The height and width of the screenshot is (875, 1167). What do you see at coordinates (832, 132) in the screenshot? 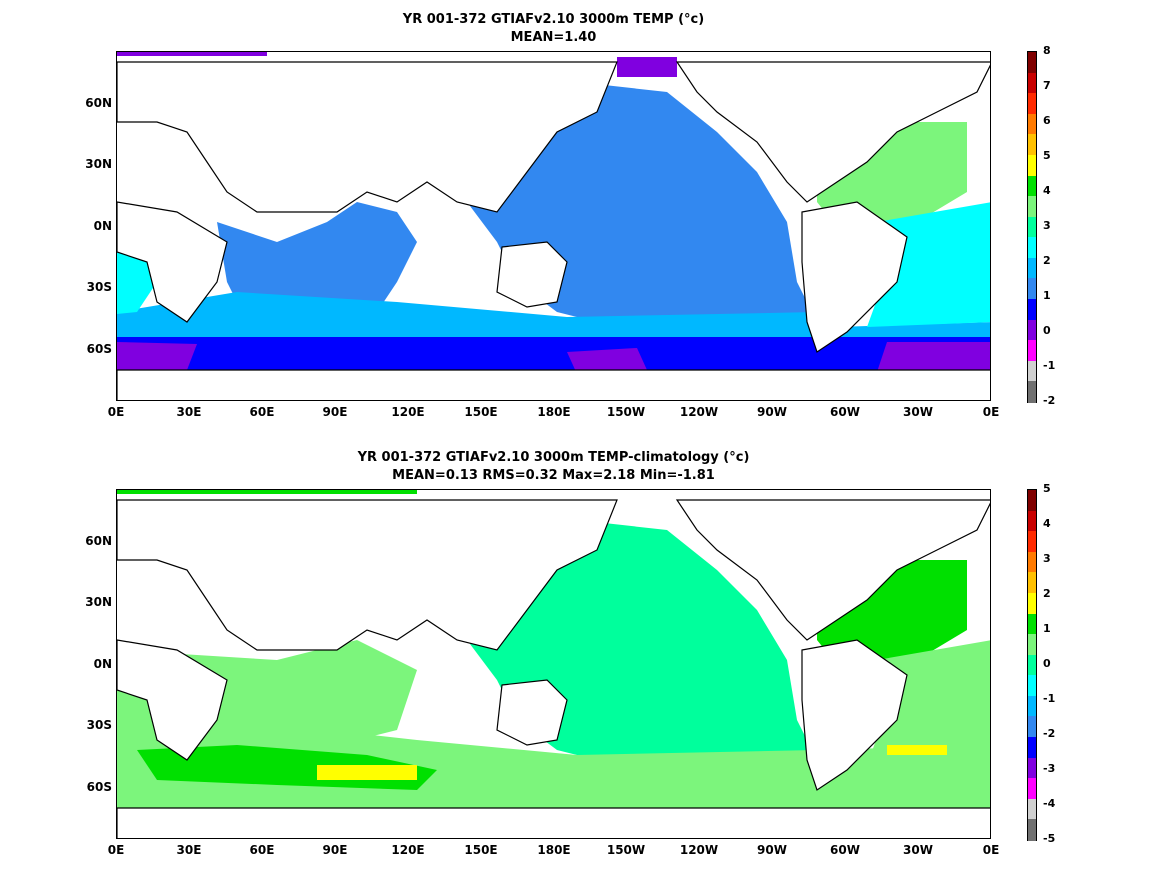
I see `top-north-america-land` at bounding box center [832, 132].